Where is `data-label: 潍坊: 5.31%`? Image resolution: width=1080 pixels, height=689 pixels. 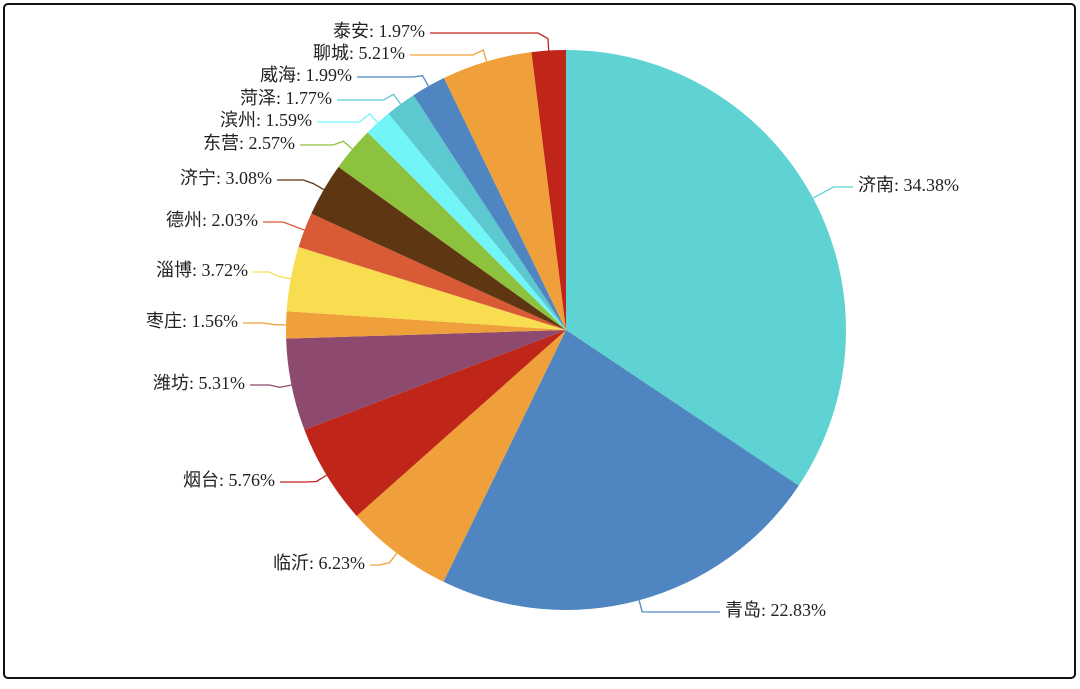
data-label: 潍坊: 5.31% is located at coordinates (199, 383).